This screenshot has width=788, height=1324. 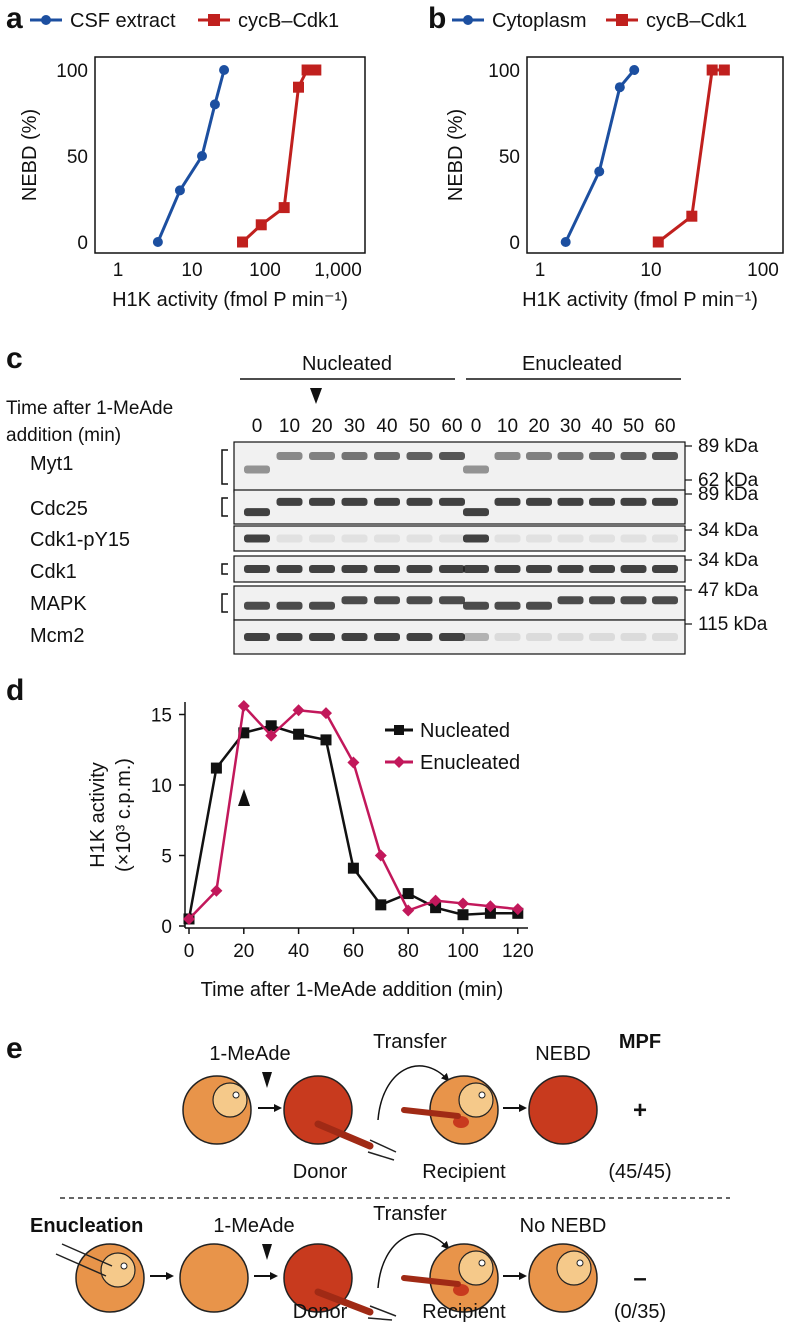 What do you see at coordinates (563, 1110) in the screenshot?
I see `row1-nebd-oocyte` at bounding box center [563, 1110].